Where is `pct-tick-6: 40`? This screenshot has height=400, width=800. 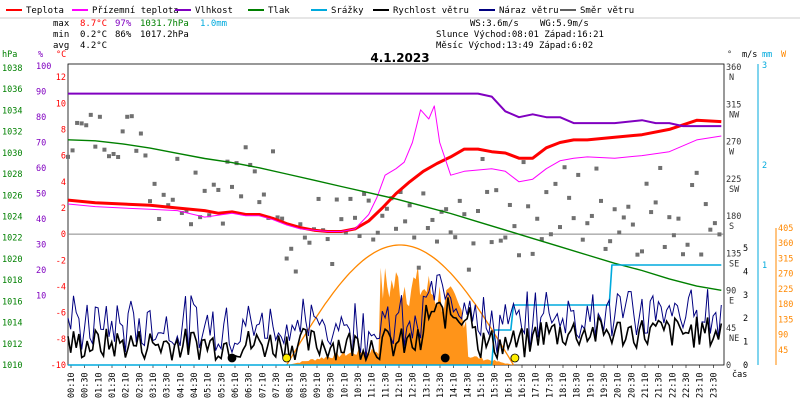 pct-tick-6: 40 is located at coordinates (41, 220).